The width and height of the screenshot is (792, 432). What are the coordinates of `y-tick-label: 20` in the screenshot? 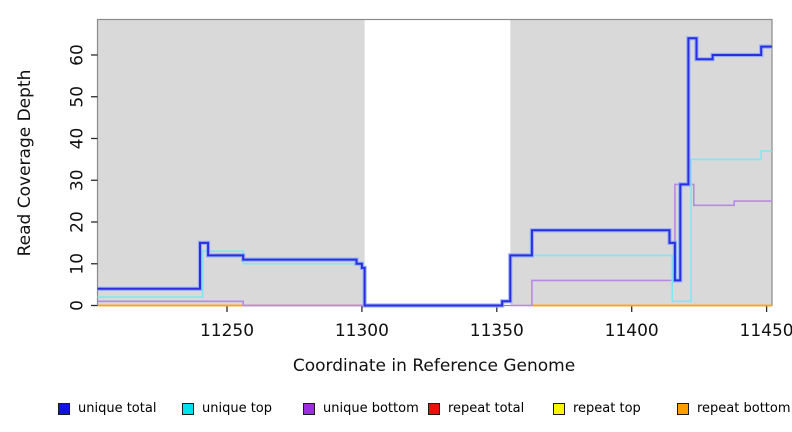 It's located at (77, 222).